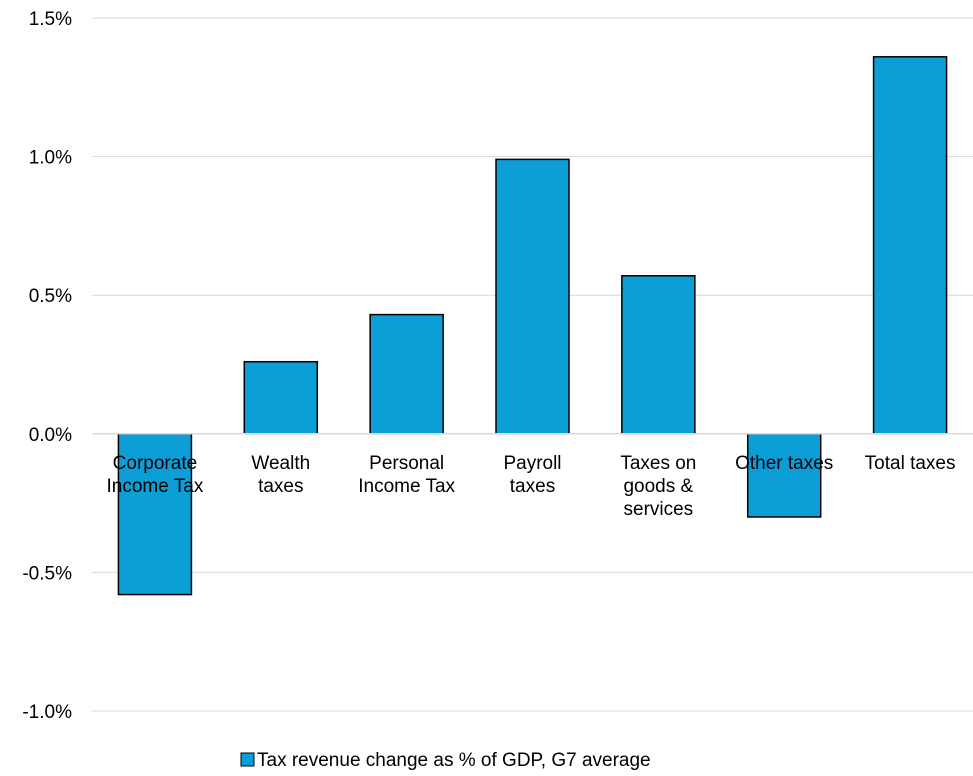 This screenshot has width=973, height=776. Describe the element at coordinates (50, 435) in the screenshot. I see `y-tick-label: 0.0%` at that location.